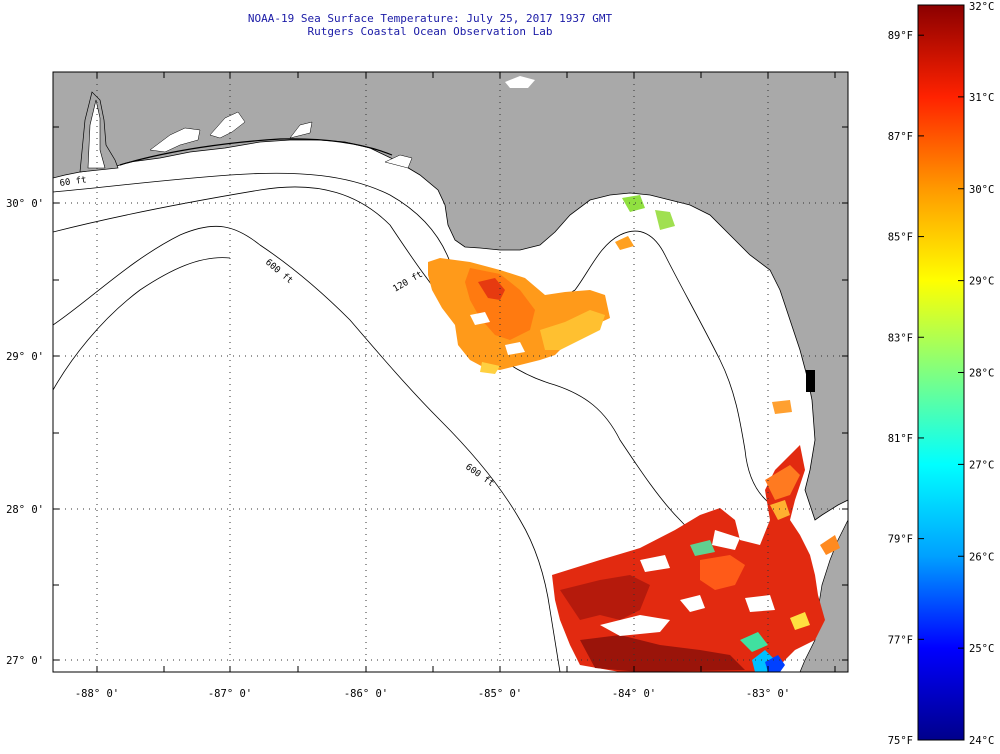  What do you see at coordinates (230, 694) in the screenshot?
I see `lon-label: -87° 0'` at bounding box center [230, 694].